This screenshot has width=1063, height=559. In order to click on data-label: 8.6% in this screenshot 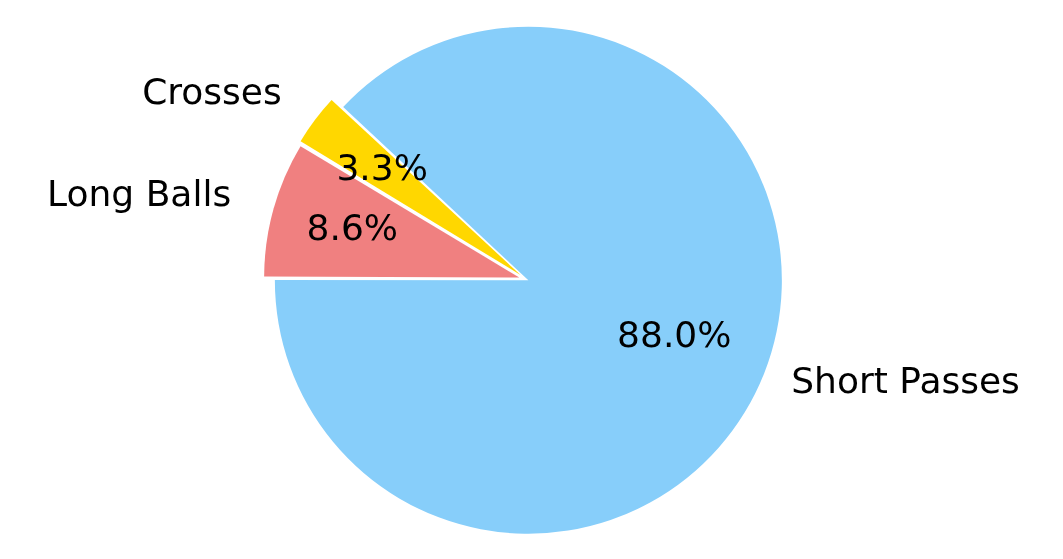, I will do `click(352, 228)`.